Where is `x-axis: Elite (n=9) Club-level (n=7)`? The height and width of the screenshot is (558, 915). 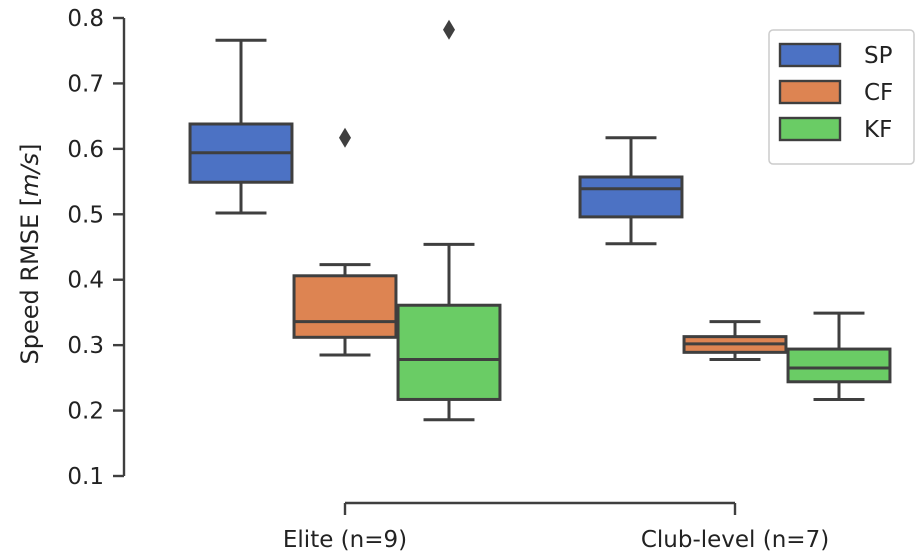
x-axis: Elite (n=9) Club-level (n=7) is located at coordinates (556, 527).